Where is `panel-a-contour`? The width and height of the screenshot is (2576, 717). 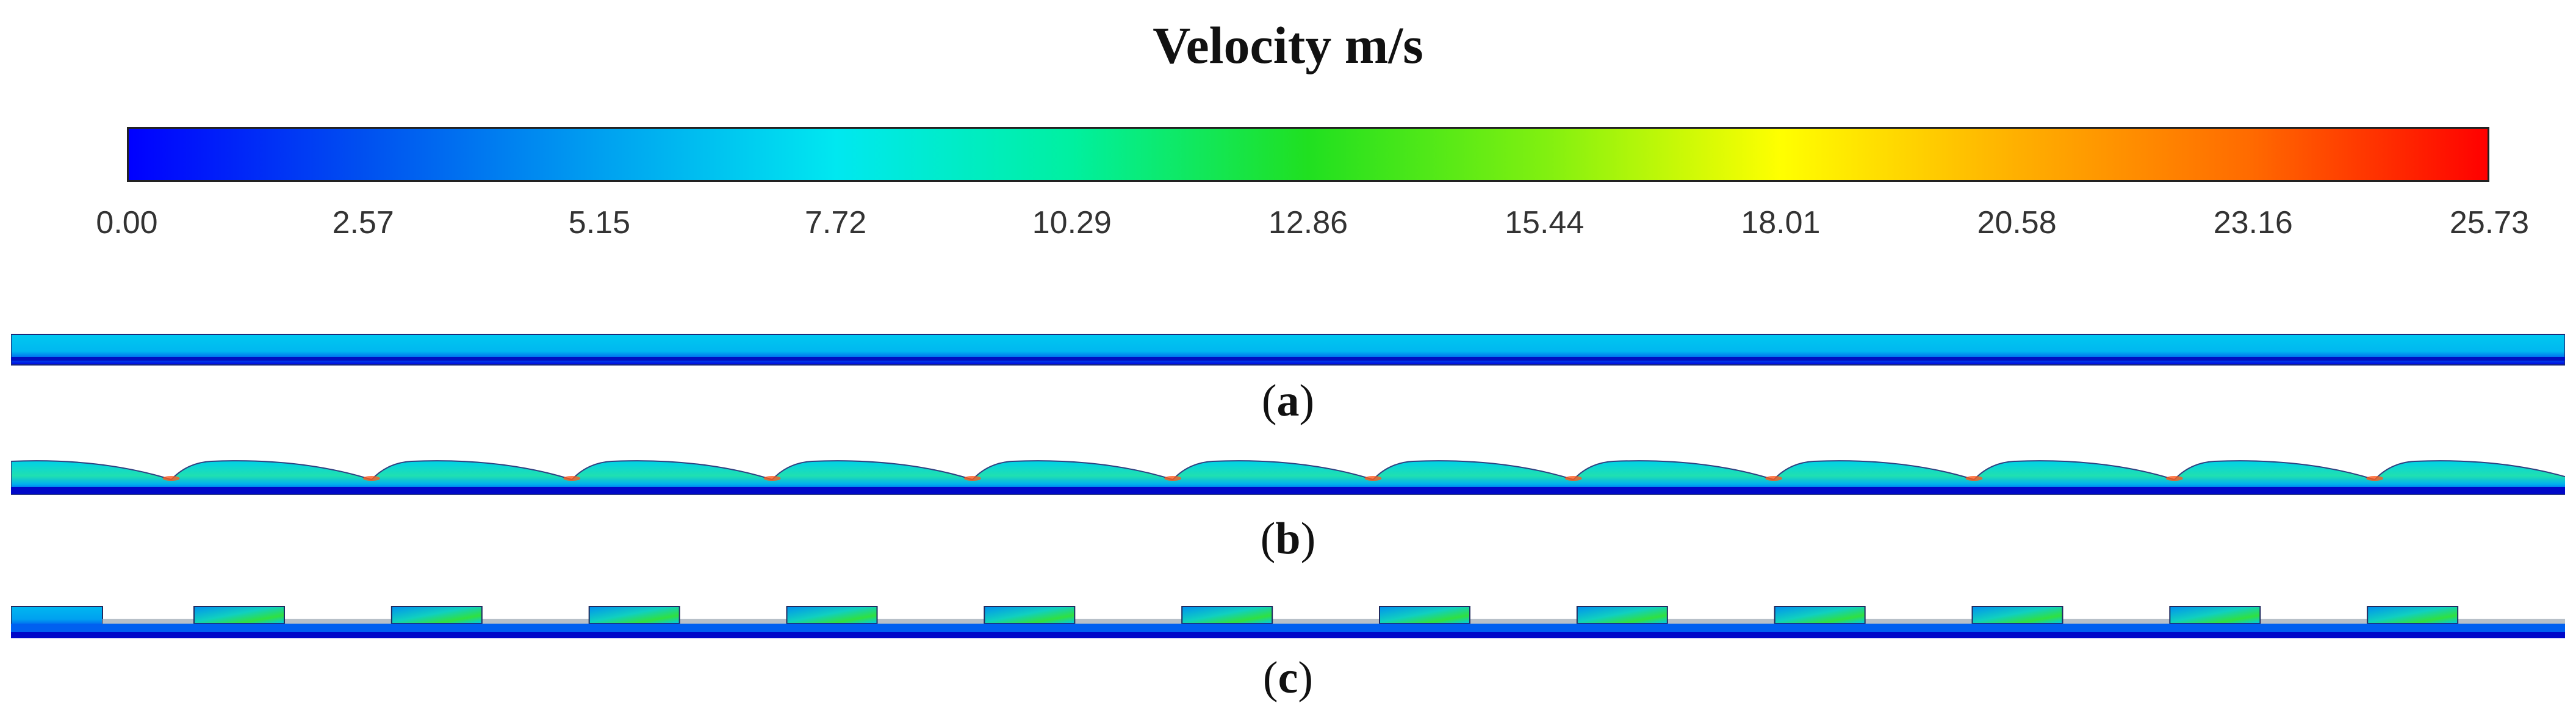 panel-a-contour is located at coordinates (1288, 348).